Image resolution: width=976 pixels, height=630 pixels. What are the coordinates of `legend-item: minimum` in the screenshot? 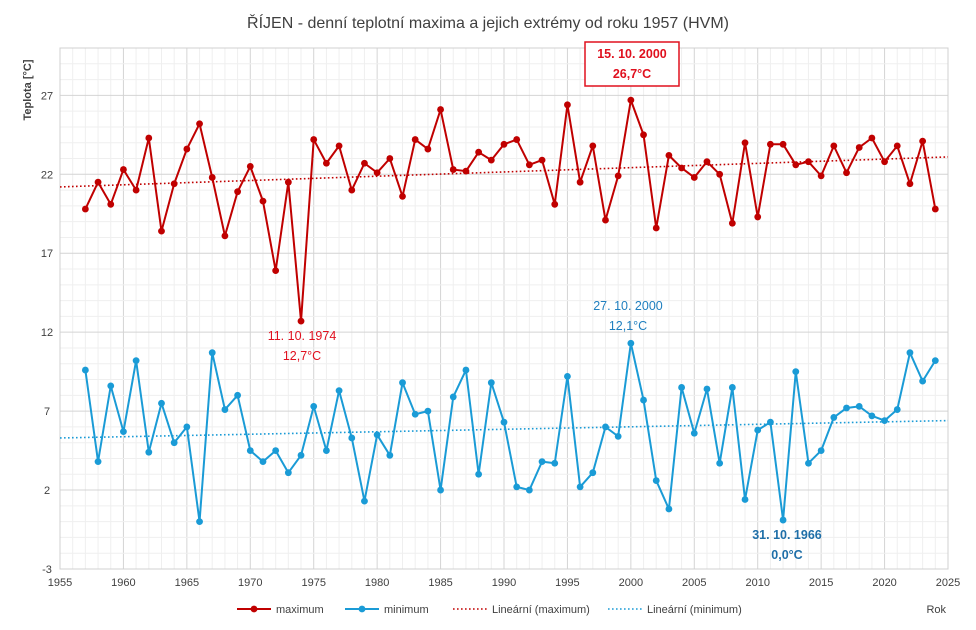 It's located at (387, 610).